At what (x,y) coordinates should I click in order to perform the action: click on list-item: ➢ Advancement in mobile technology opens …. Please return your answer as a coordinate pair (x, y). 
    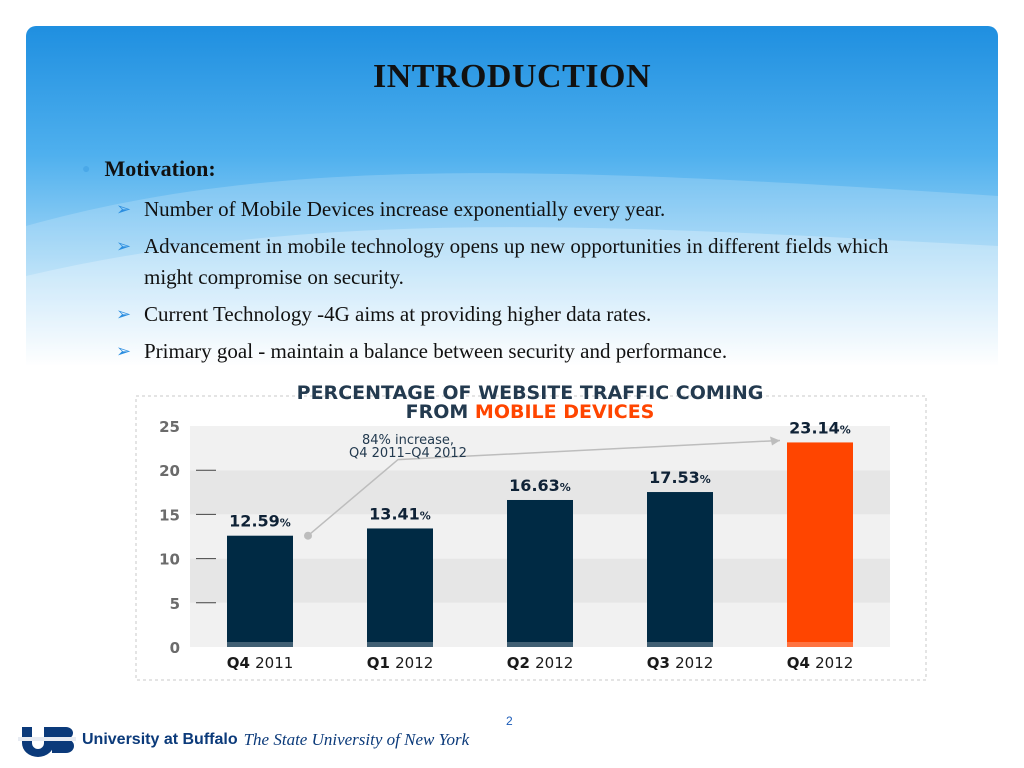
    Looking at the image, I should click on (526, 262).